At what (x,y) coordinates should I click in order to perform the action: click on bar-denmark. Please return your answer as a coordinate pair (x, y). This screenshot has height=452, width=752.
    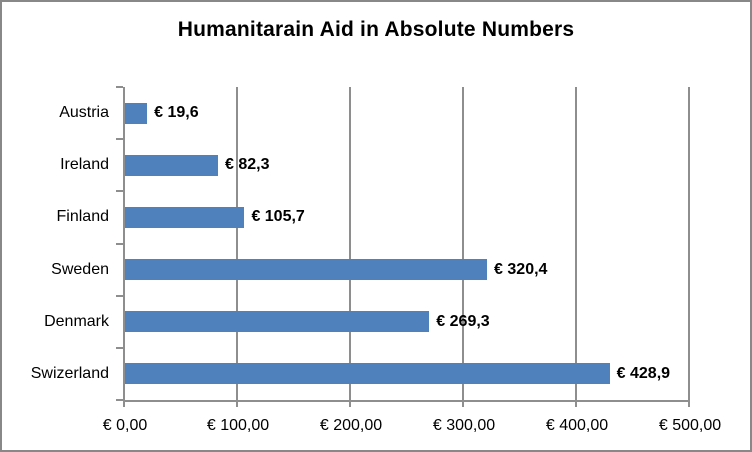
    Looking at the image, I should click on (277, 322).